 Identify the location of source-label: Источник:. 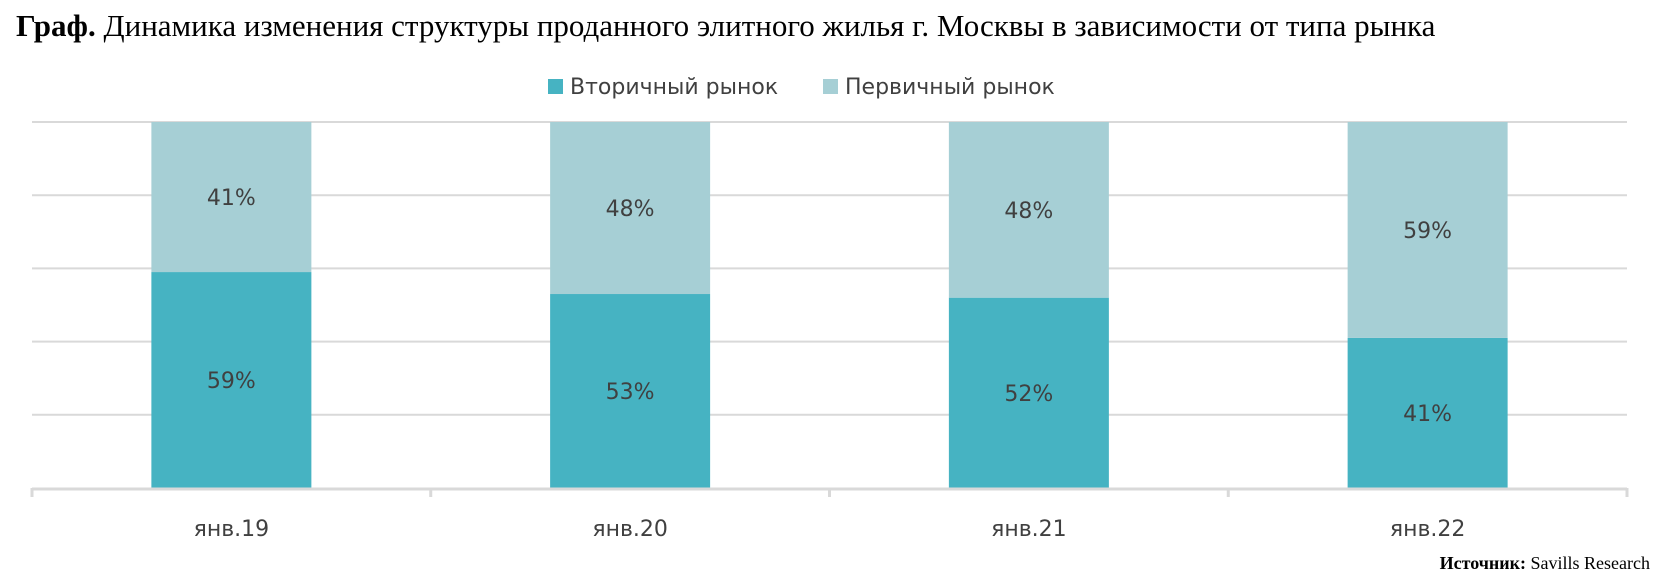
(1483, 563).